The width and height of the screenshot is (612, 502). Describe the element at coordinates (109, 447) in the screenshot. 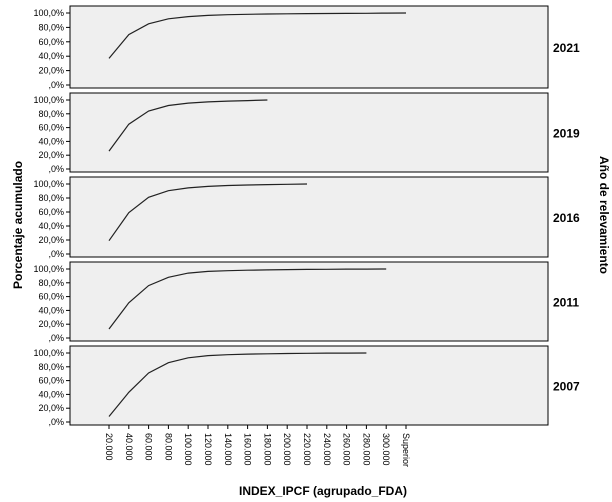

I see `x-tick-label: 20.000` at that location.